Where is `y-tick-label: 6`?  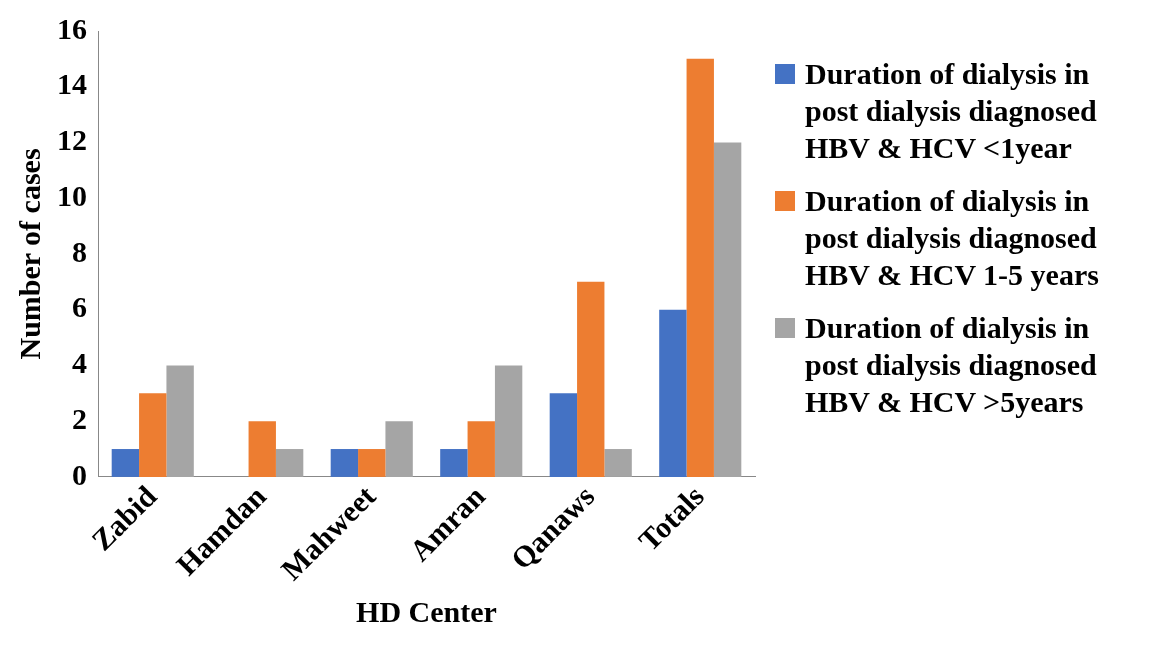 y-tick-label: 6 is located at coordinates (79, 307).